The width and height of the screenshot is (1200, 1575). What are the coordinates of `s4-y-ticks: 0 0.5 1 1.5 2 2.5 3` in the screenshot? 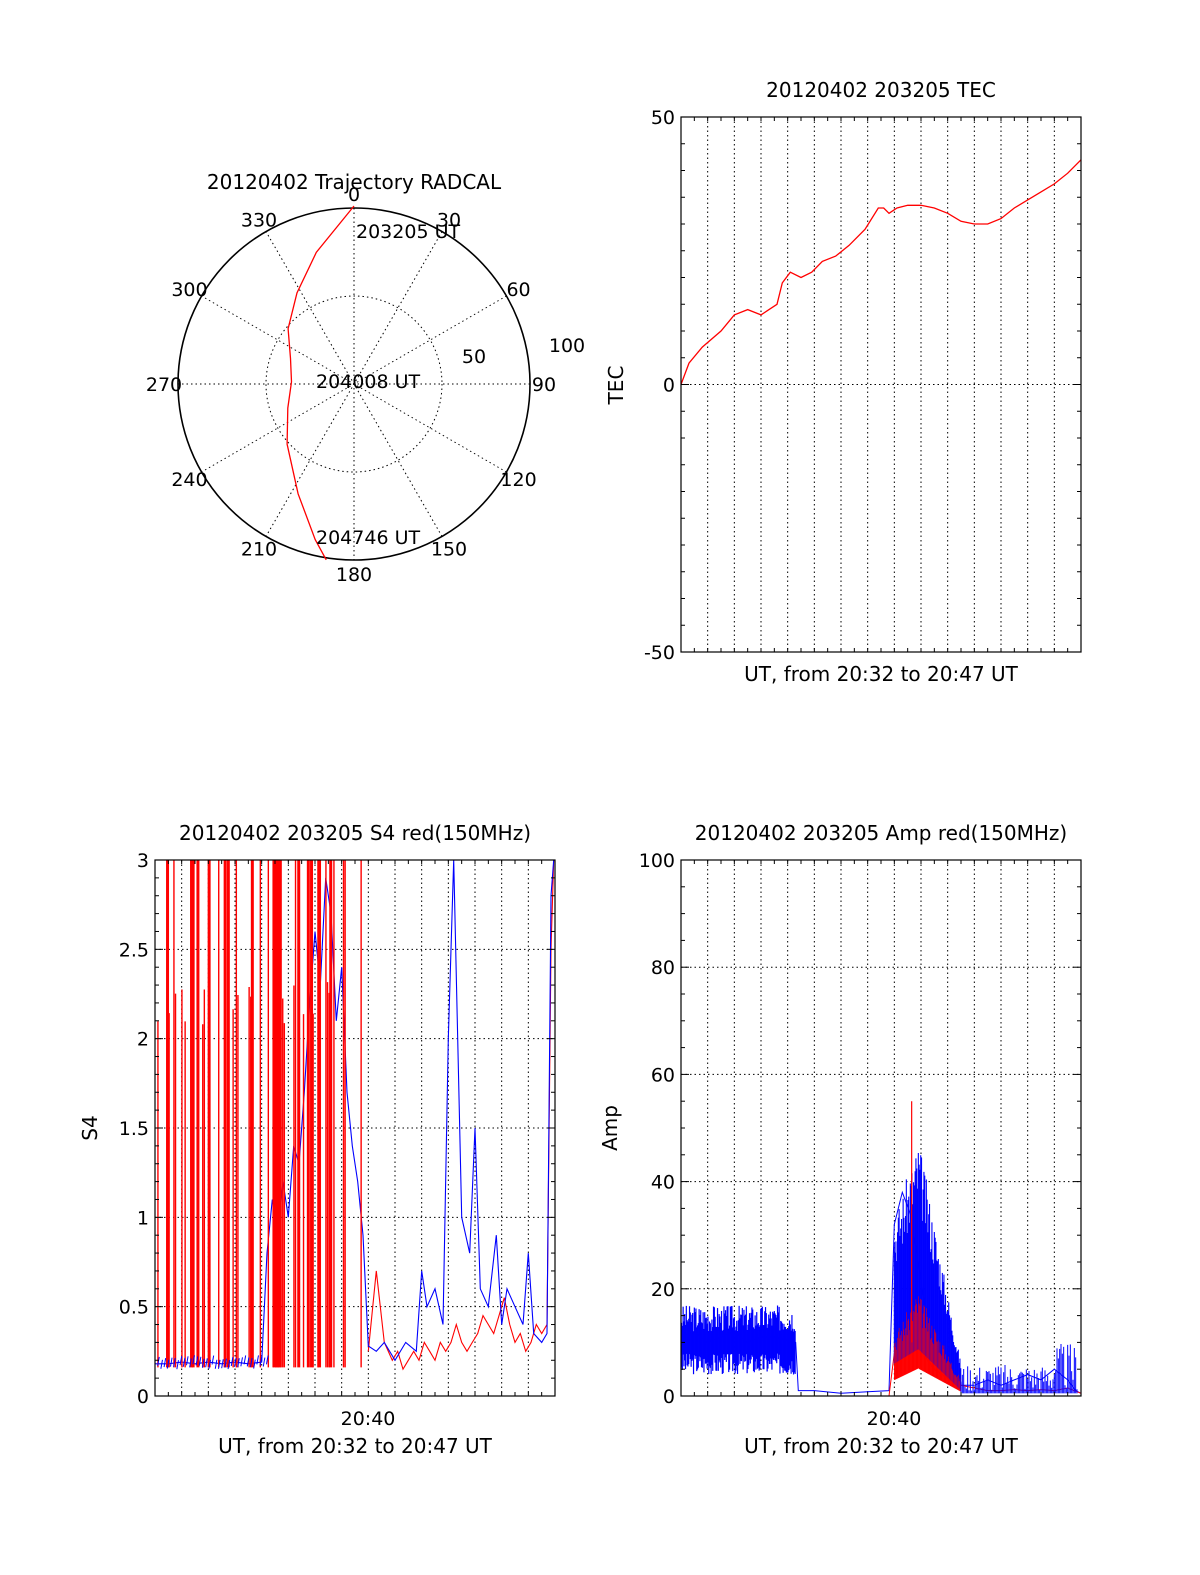 It's located at (337, 1129).